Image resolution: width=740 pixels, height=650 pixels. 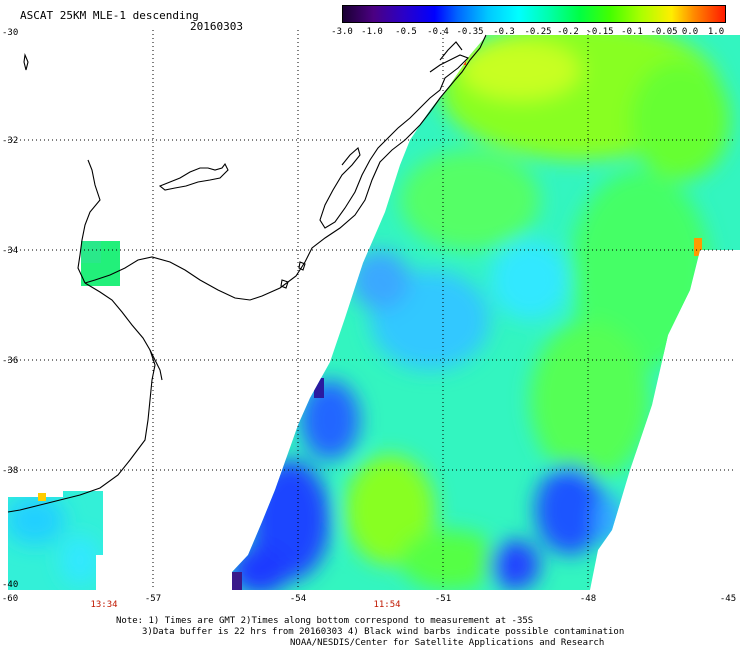 I want to click on colorbar-label: -0.3, so click(x=504, y=32).